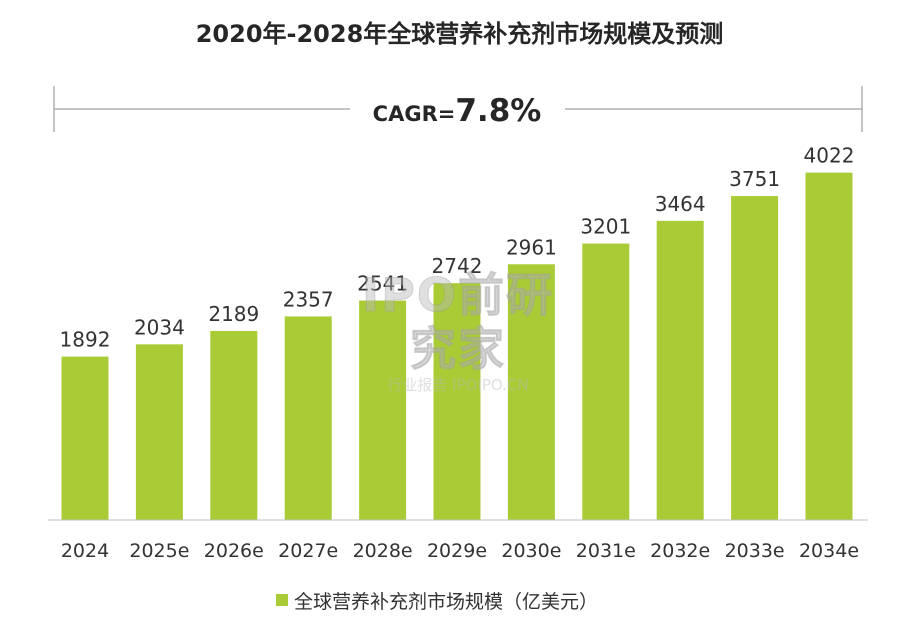 The image size is (919, 625). What do you see at coordinates (680, 551) in the screenshot?
I see `x-tick-label-2032e: 2032e` at bounding box center [680, 551].